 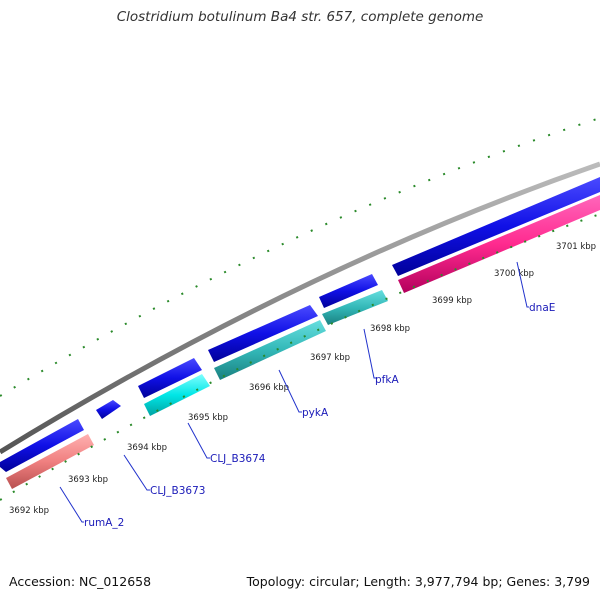 What do you see at coordinates (514, 274) in the screenshot?
I see `kbp-label: 3700 kbp` at bounding box center [514, 274].